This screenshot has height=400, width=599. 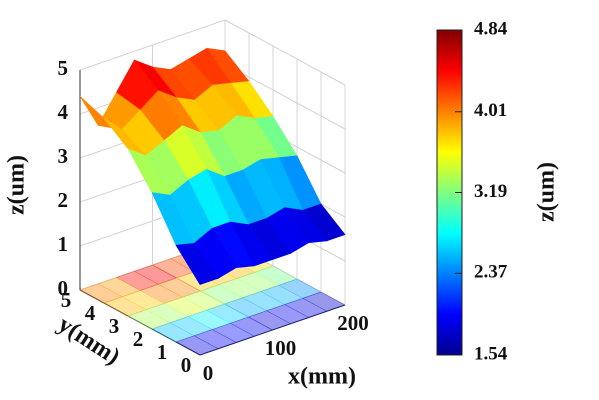 What do you see at coordinates (66, 300) in the screenshot?
I see `y-tick-label: 5` at bounding box center [66, 300].